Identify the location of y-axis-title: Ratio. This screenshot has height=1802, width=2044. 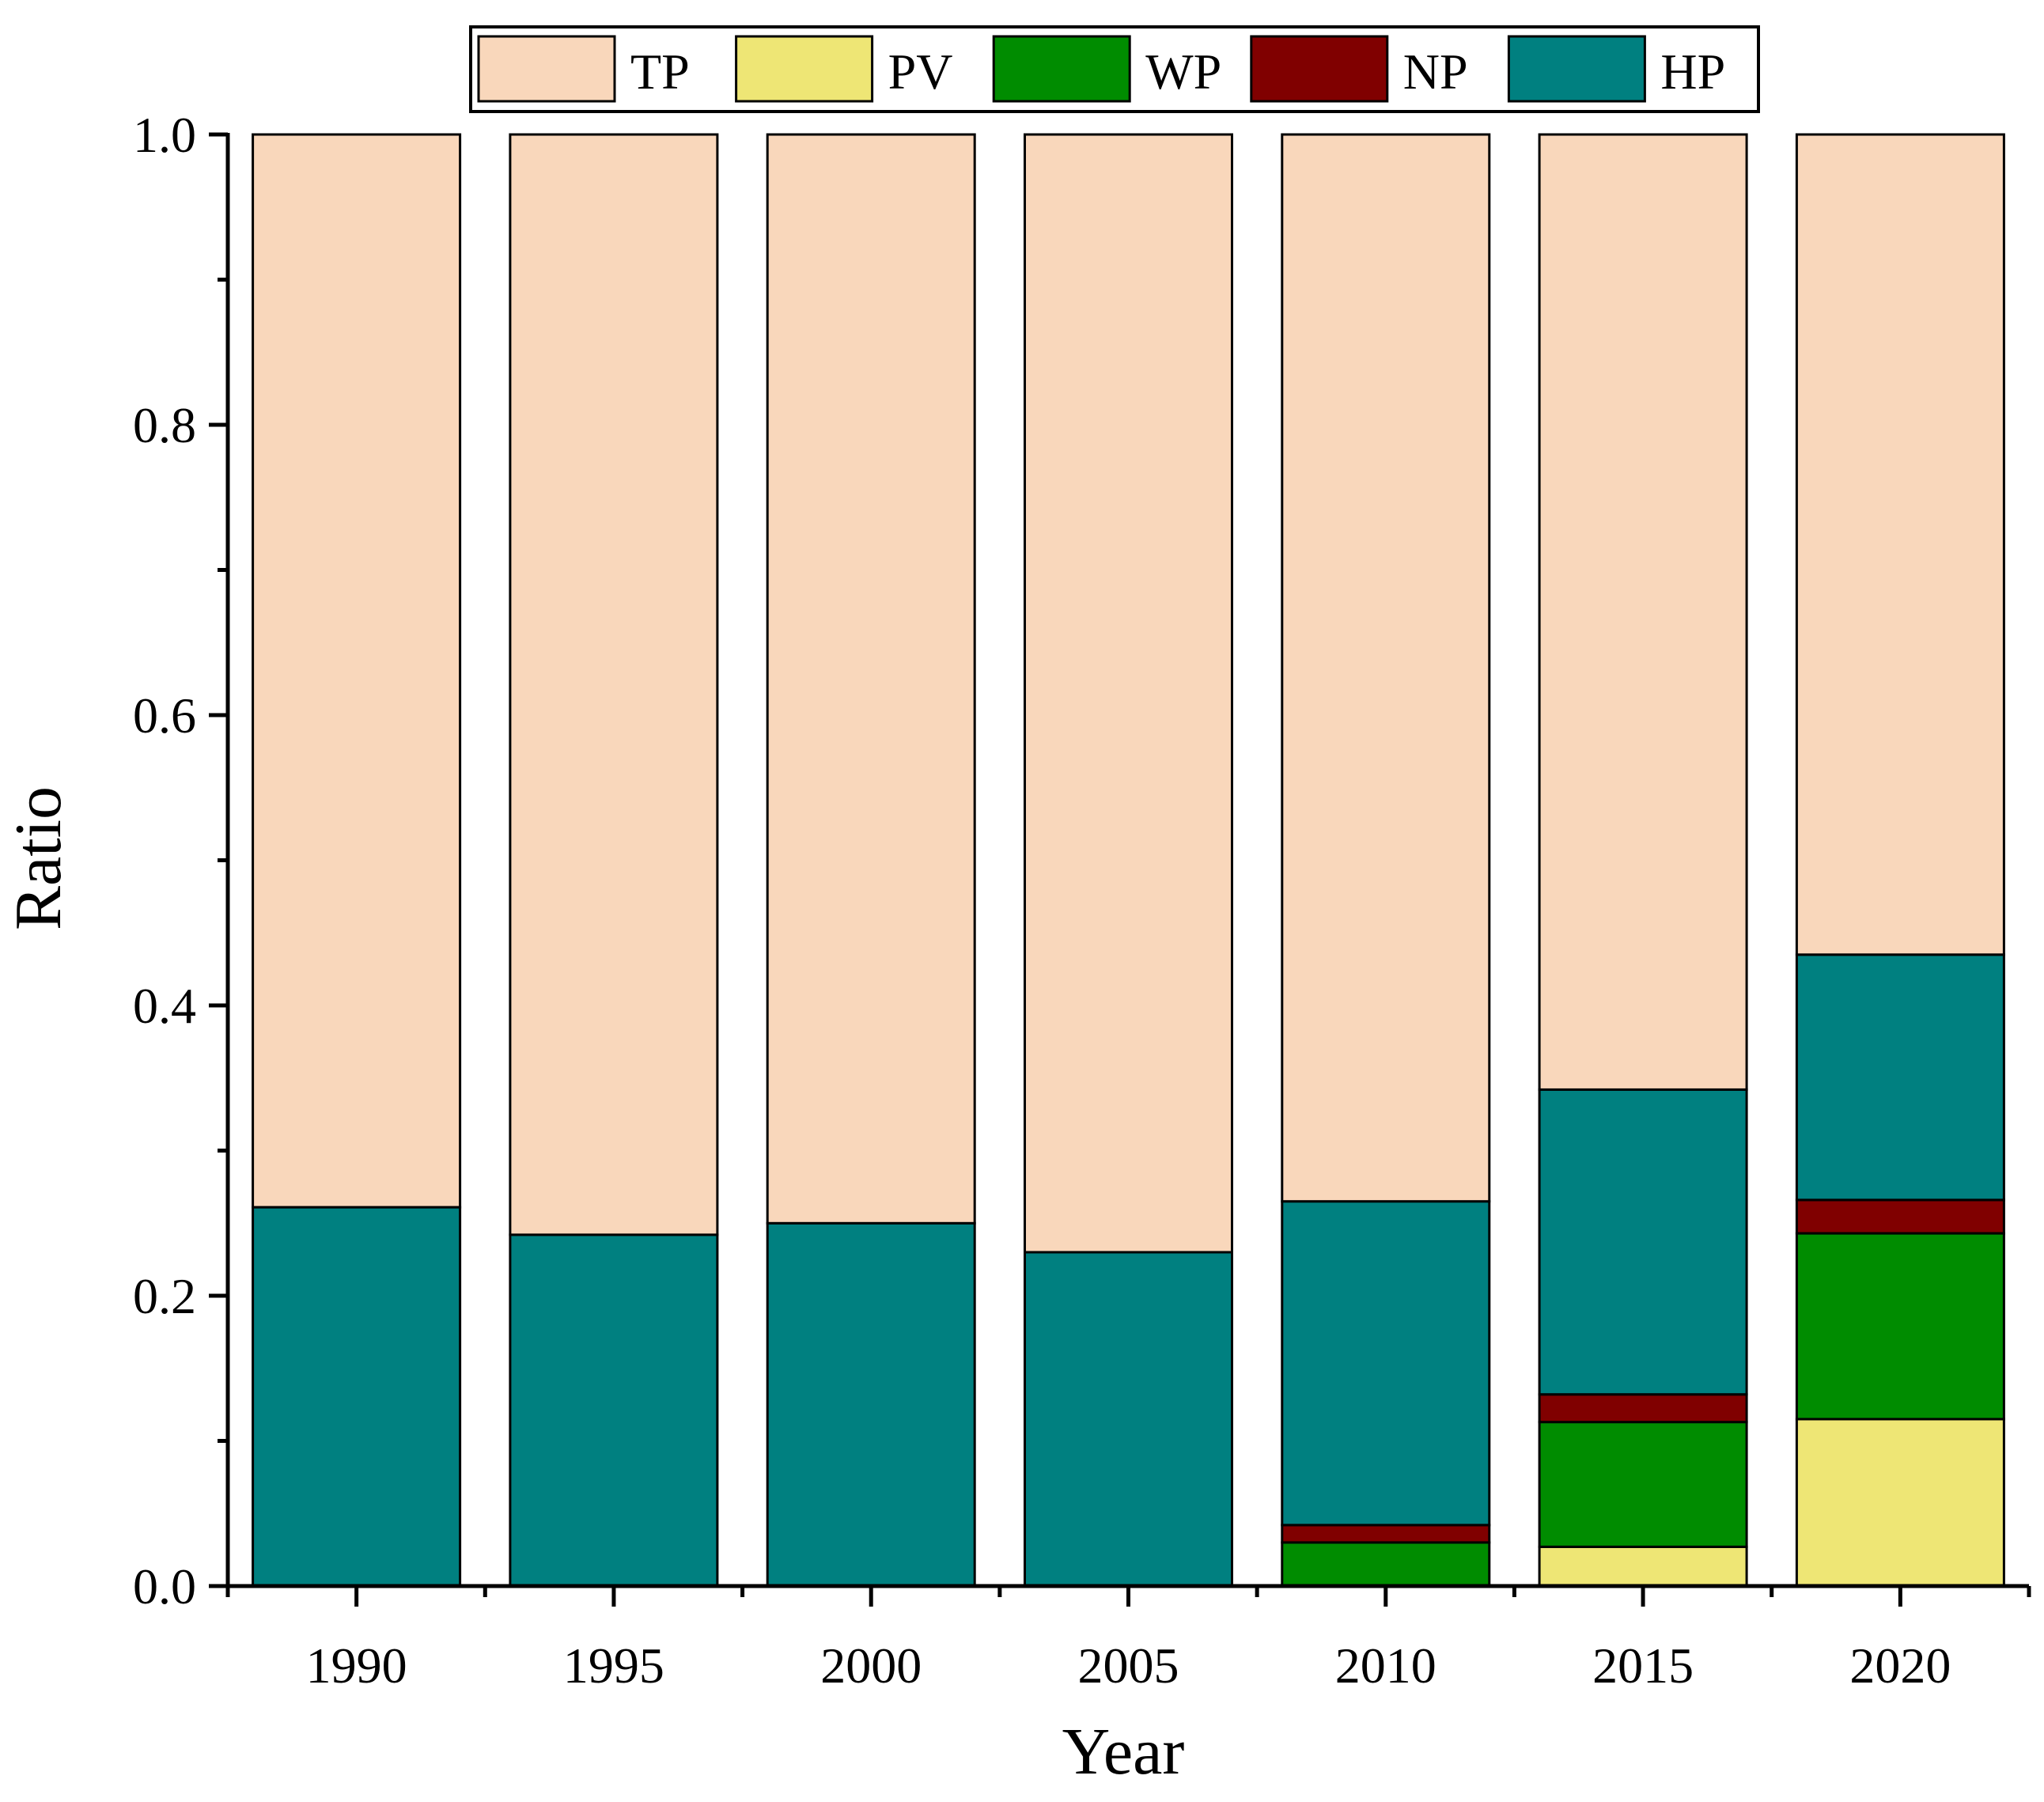
(38, 858).